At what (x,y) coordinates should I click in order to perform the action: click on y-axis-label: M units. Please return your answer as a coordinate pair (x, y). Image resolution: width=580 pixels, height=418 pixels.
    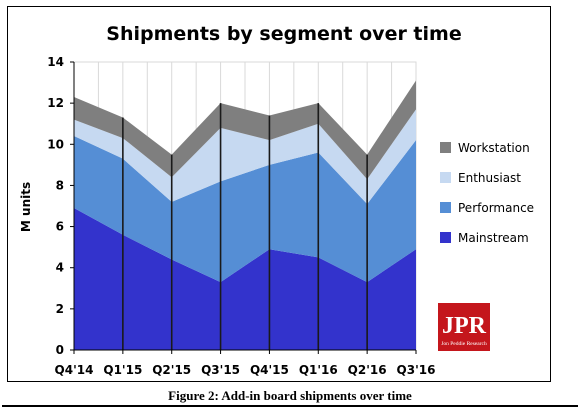
    Looking at the image, I should click on (26, 207).